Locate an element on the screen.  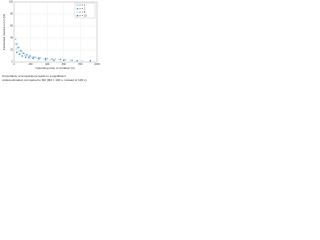
x-tick-label: 0 is located at coordinates (14, 64).